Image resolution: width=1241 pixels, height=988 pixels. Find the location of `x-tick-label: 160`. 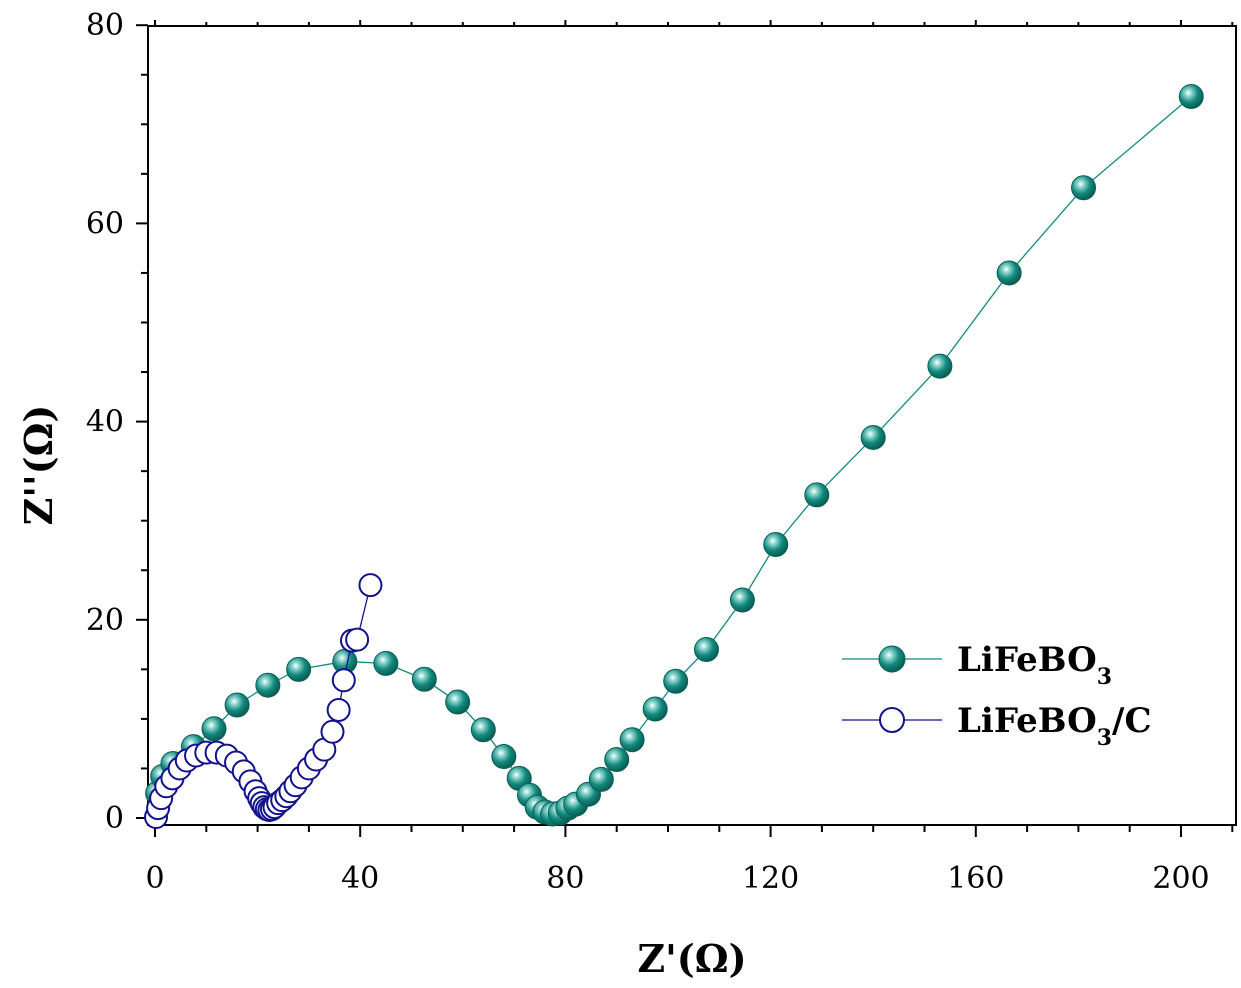

x-tick-label: 160 is located at coordinates (975, 878).